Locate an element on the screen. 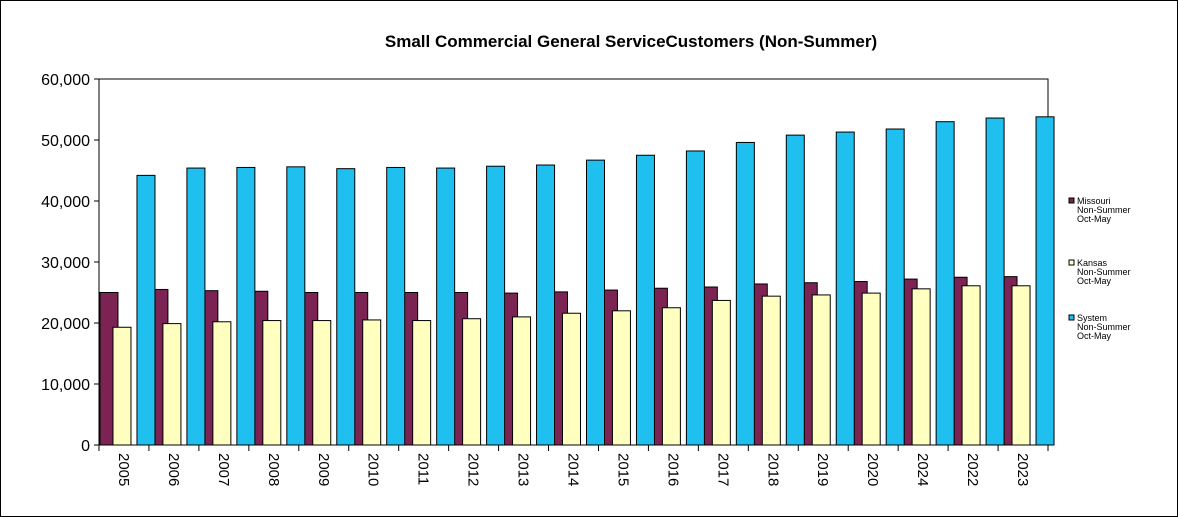 This screenshot has width=1178, height=517. y-axis: 0 10,000 20,000 30,000 40,000 50,000 60,000 is located at coordinates (70, 263).